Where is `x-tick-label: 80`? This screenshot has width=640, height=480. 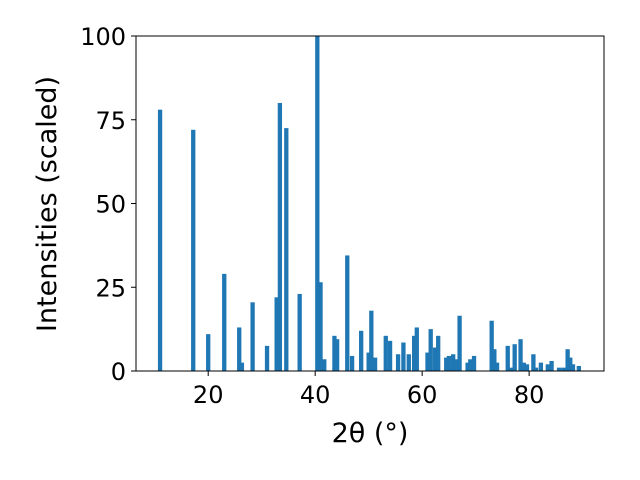
x-tick-label: 80 is located at coordinates (529, 395).